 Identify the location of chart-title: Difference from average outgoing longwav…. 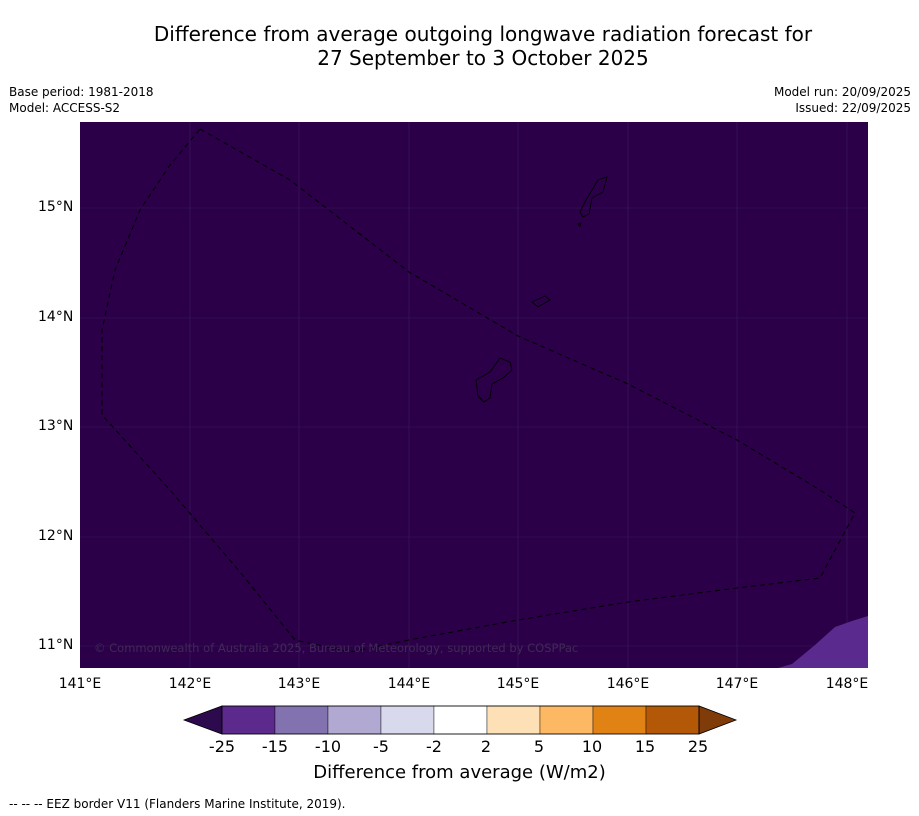
(459, 46).